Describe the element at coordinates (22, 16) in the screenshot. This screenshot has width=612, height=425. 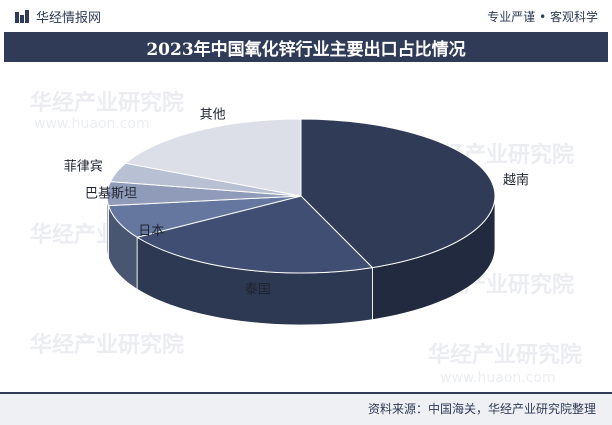
I see `brand-logo-icon` at that location.